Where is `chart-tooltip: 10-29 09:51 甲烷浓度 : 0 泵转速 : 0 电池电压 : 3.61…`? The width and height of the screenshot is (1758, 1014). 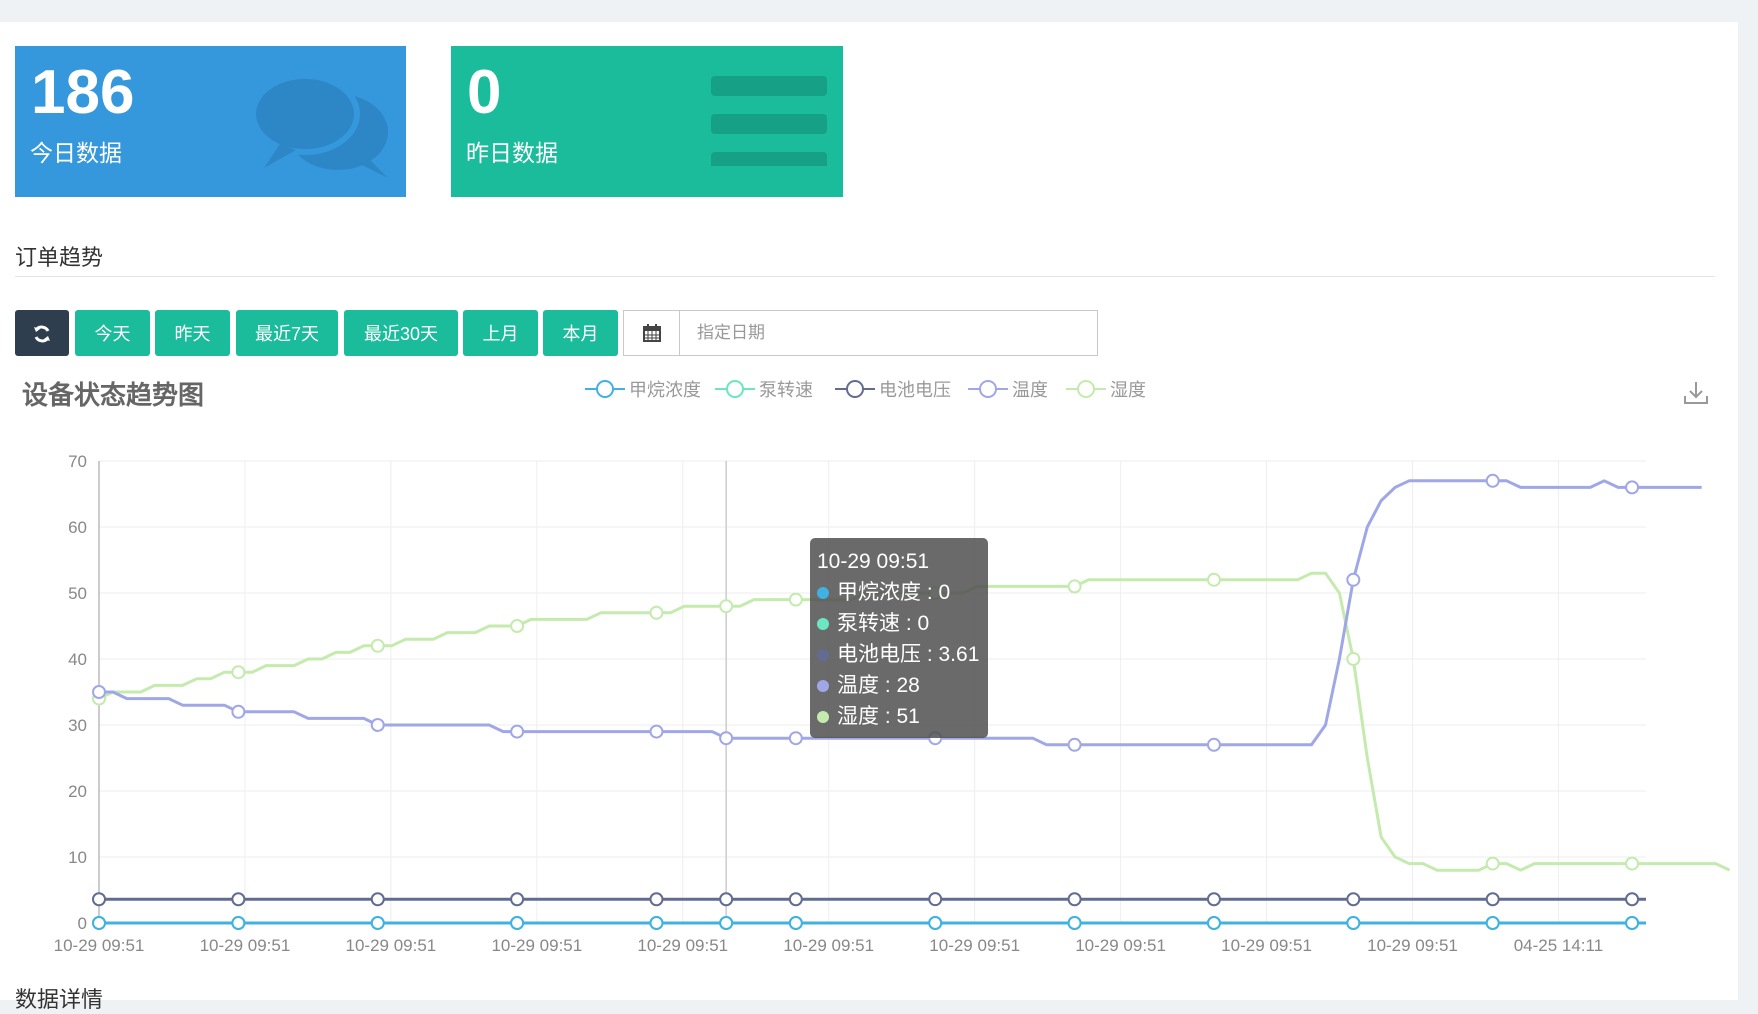 chart-tooltip: 10-29 09:51 甲烷浓度 : 0 泵转速 : 0 电池电压 : 3.61… is located at coordinates (899, 638).